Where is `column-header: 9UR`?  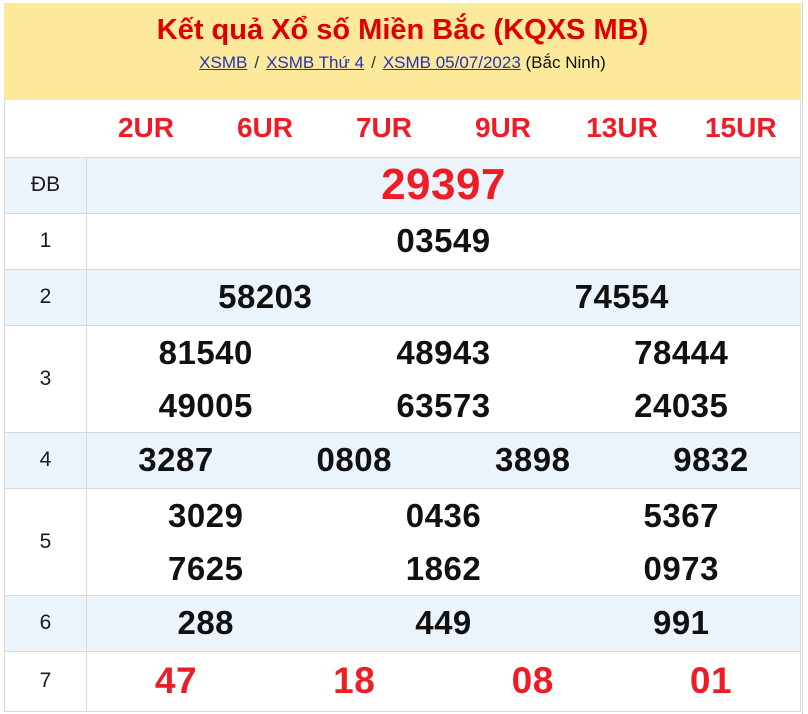 column-header: 9UR is located at coordinates (503, 128).